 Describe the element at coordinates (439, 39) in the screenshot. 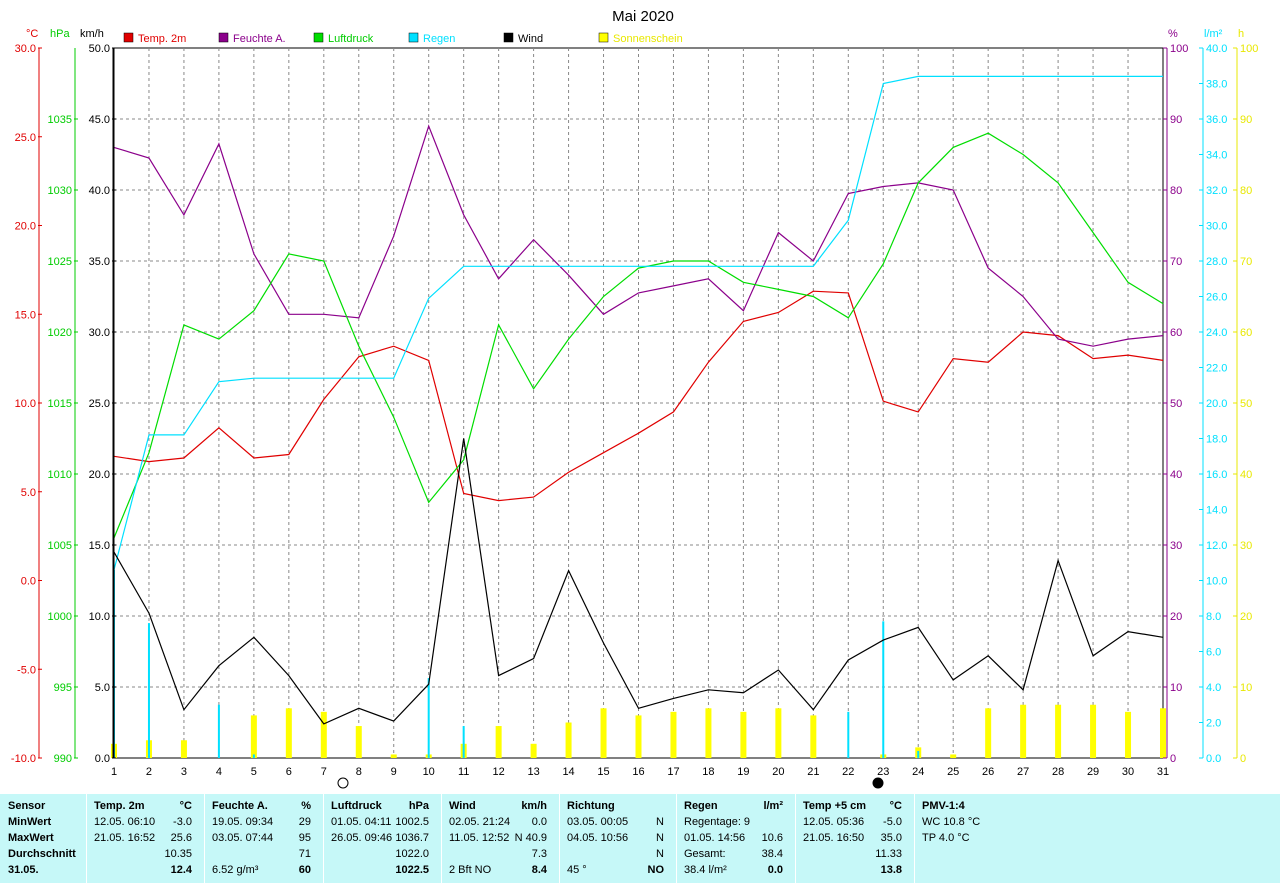

I see `legend-label: Regen` at that location.